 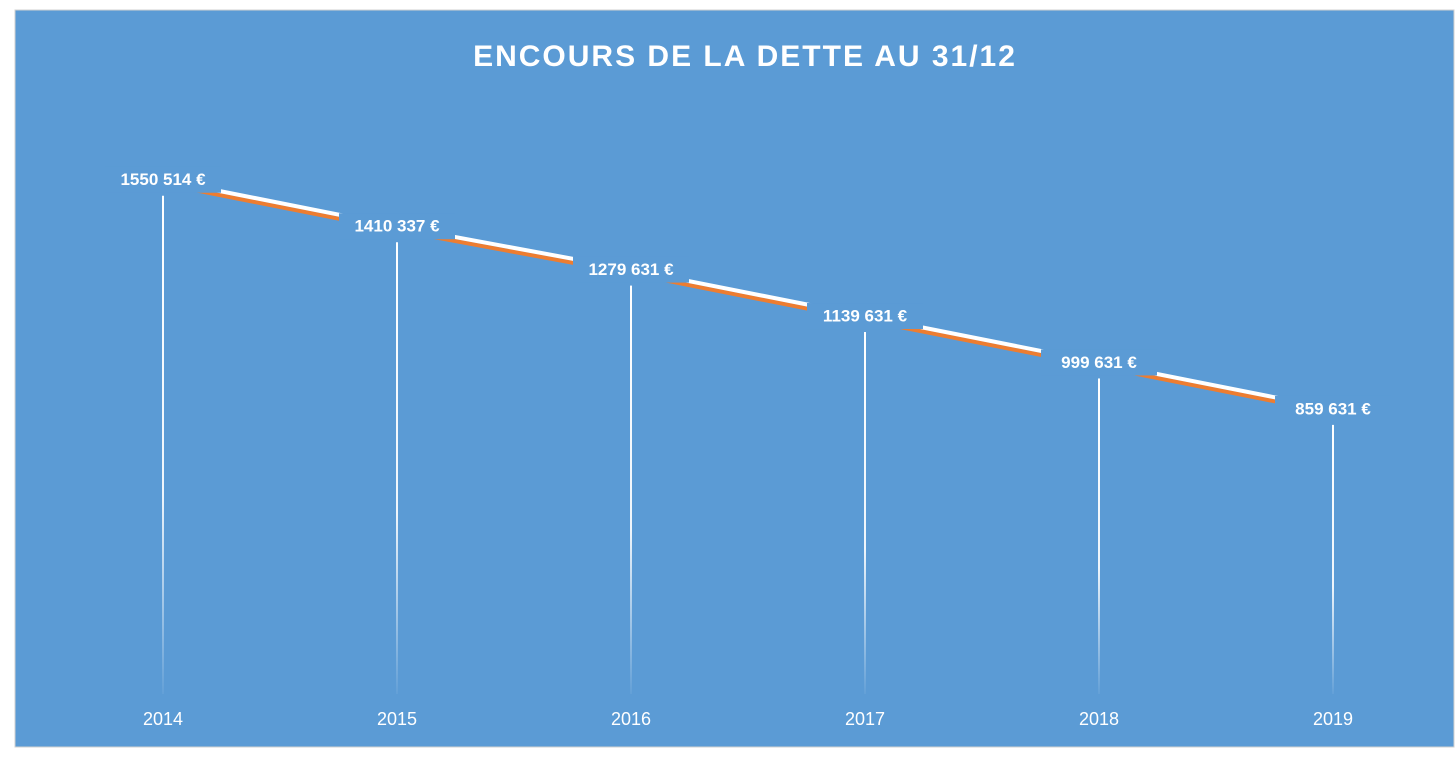 I want to click on x-tick-label: 2017, so click(x=865, y=719).